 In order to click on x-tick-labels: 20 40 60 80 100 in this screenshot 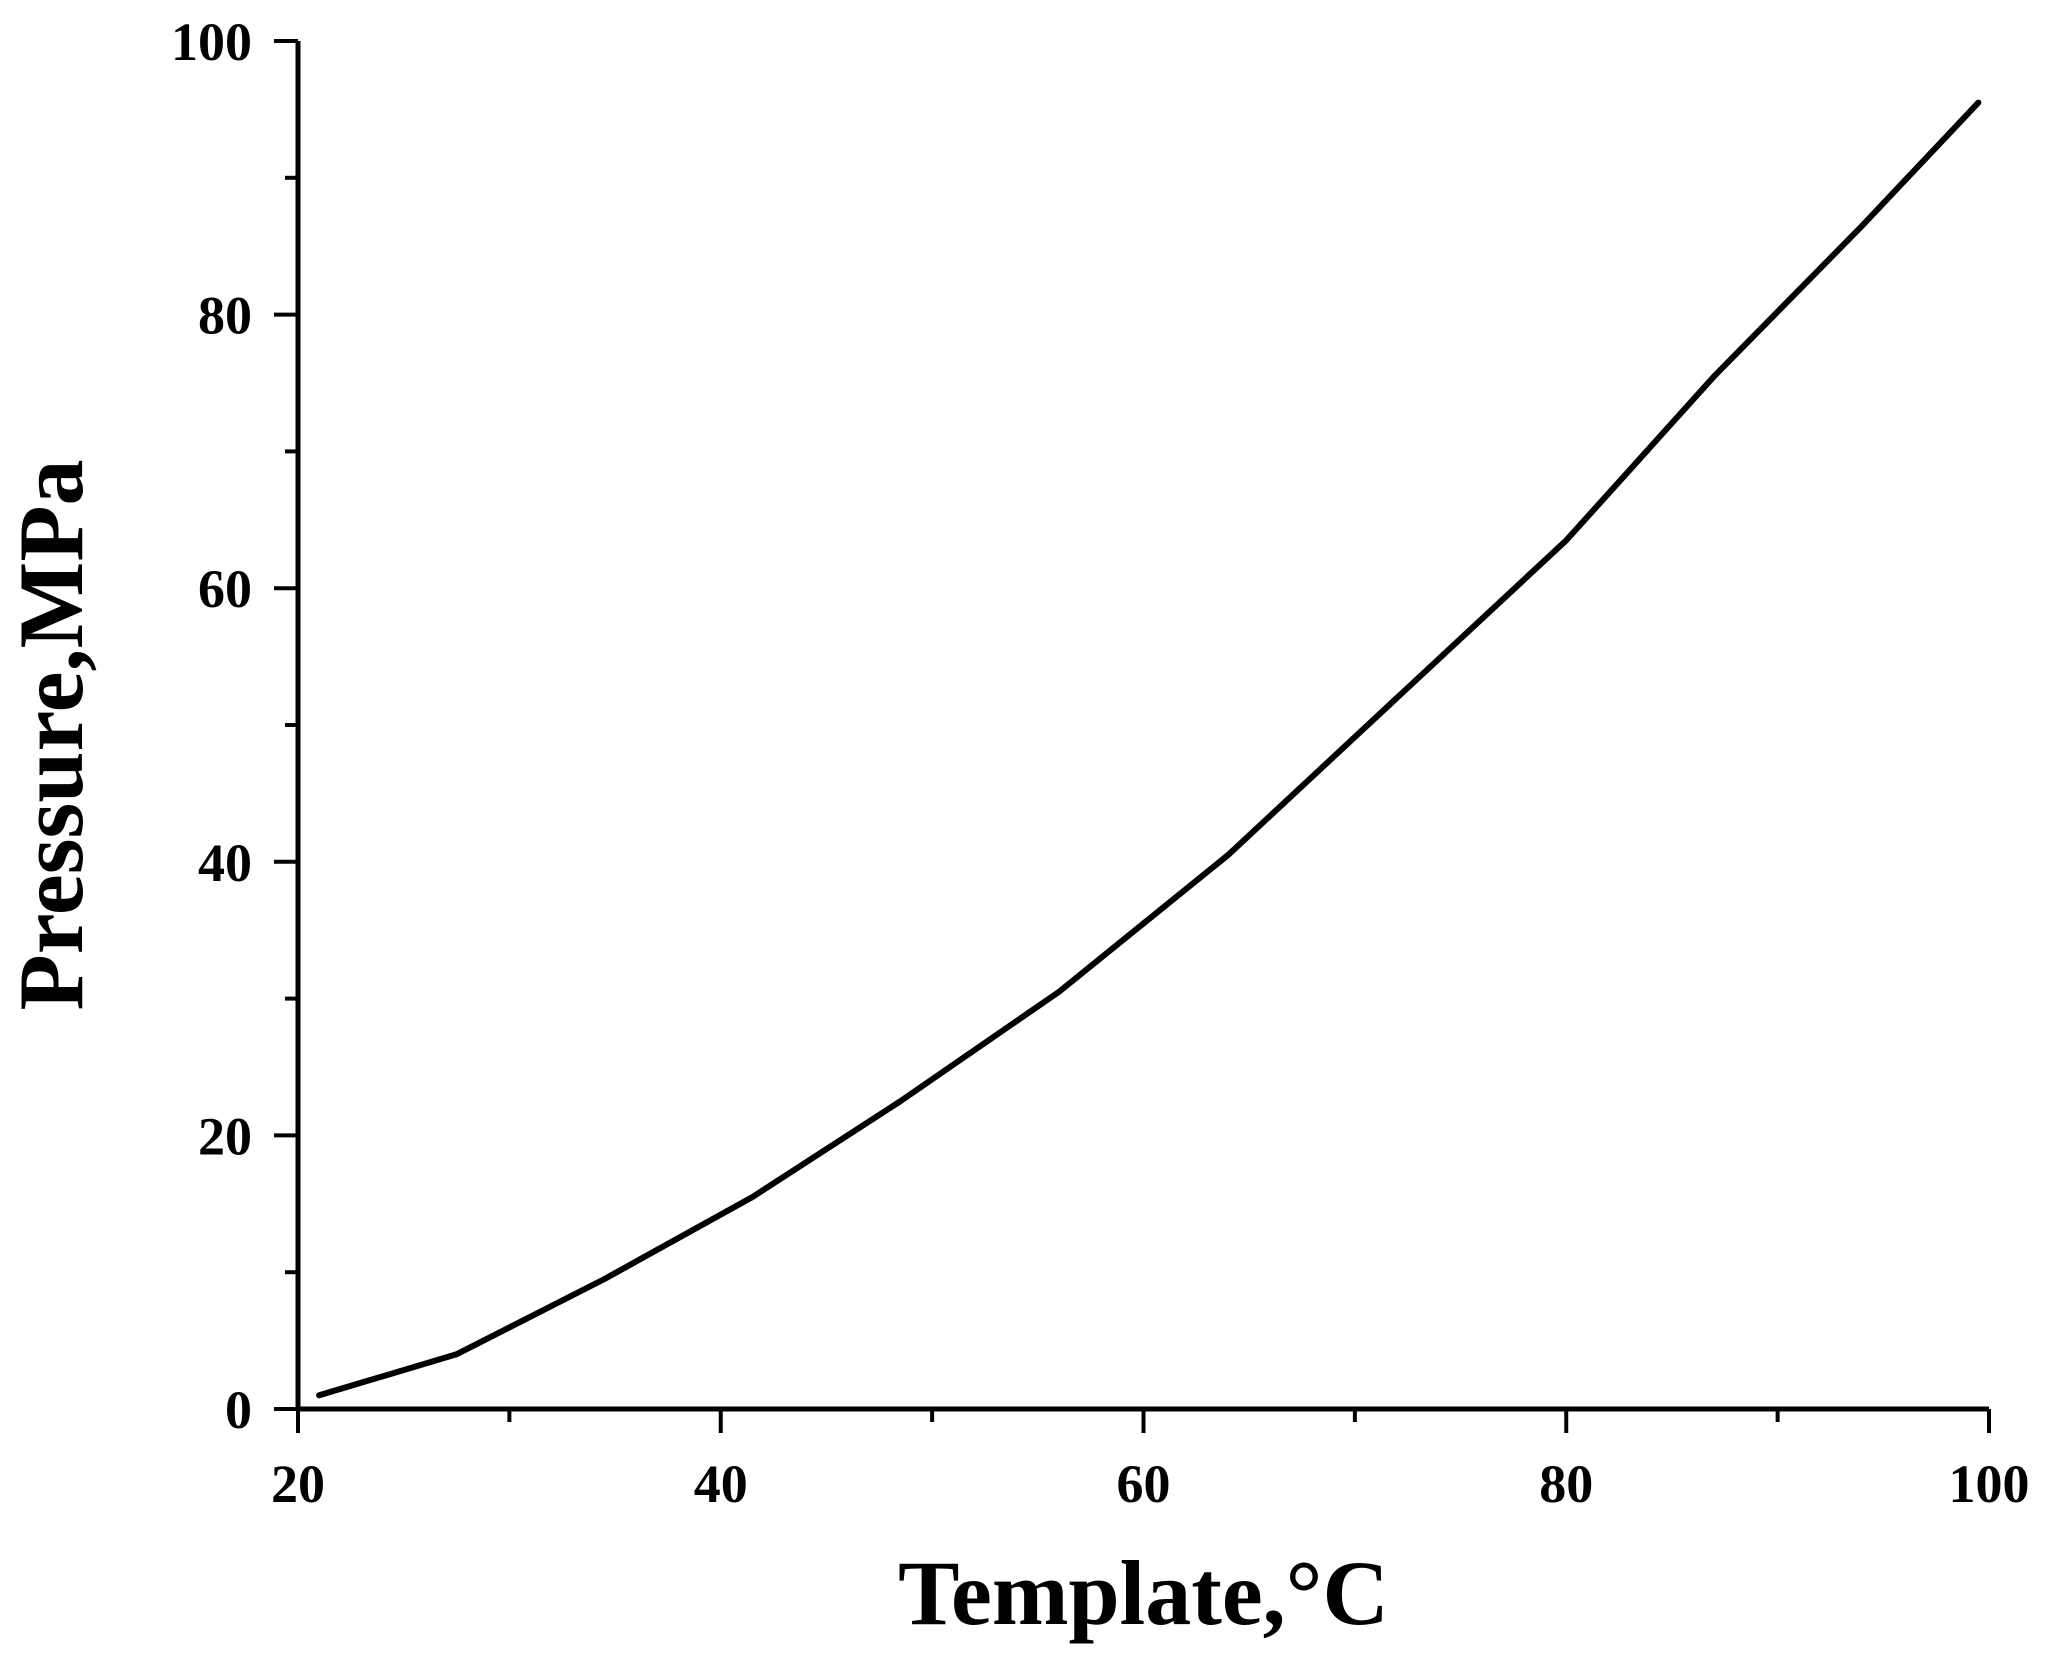, I will do `click(1150, 1484)`.